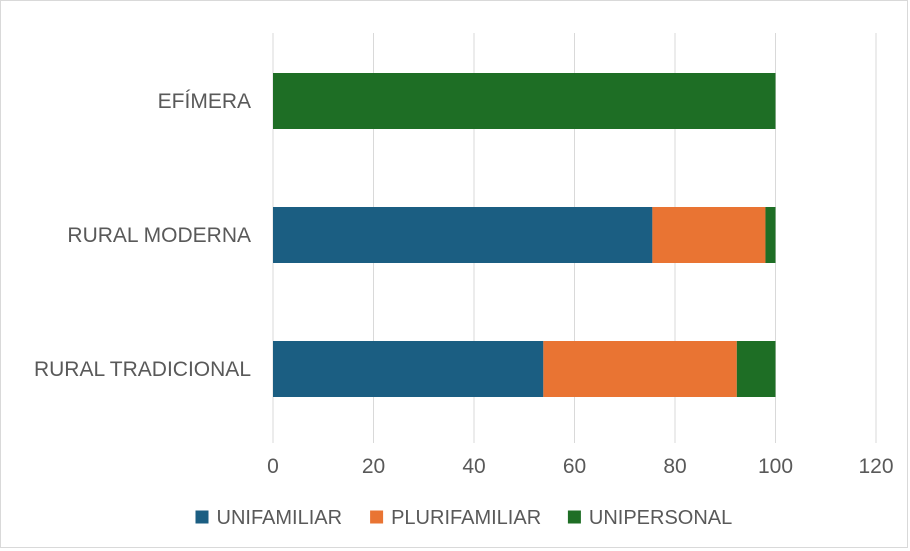 The height and width of the screenshot is (551, 910). What do you see at coordinates (273, 466) in the screenshot?
I see `x-tick-label: 0` at bounding box center [273, 466].